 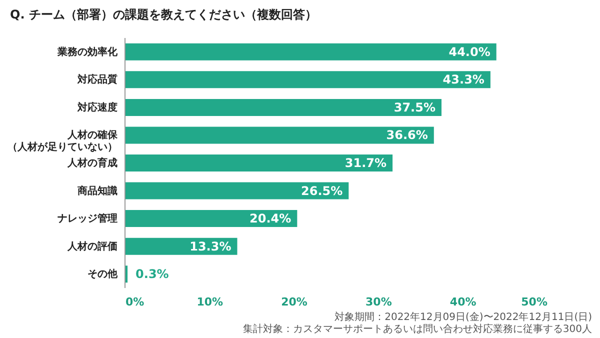 What do you see at coordinates (469, 51) in the screenshot?
I see `data-label: 44.0%` at bounding box center [469, 51].